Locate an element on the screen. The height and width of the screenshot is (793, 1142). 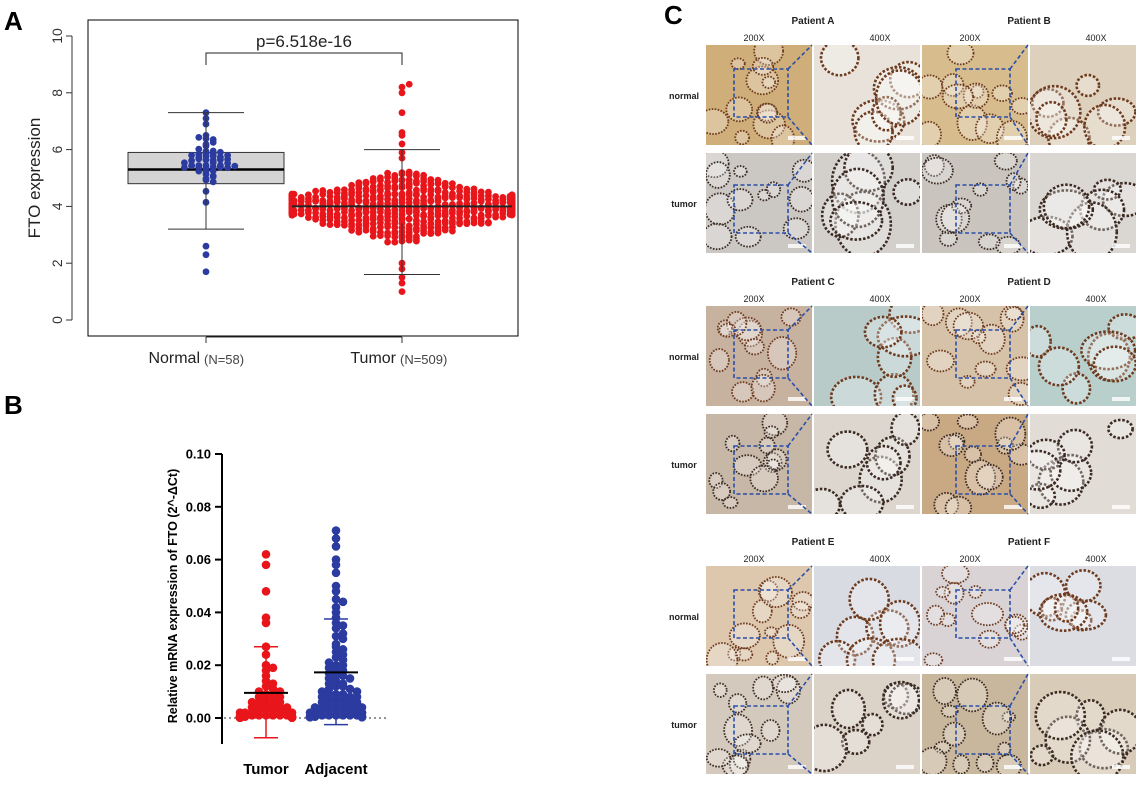
x-category-label: Tumor is located at coordinates (373, 358).